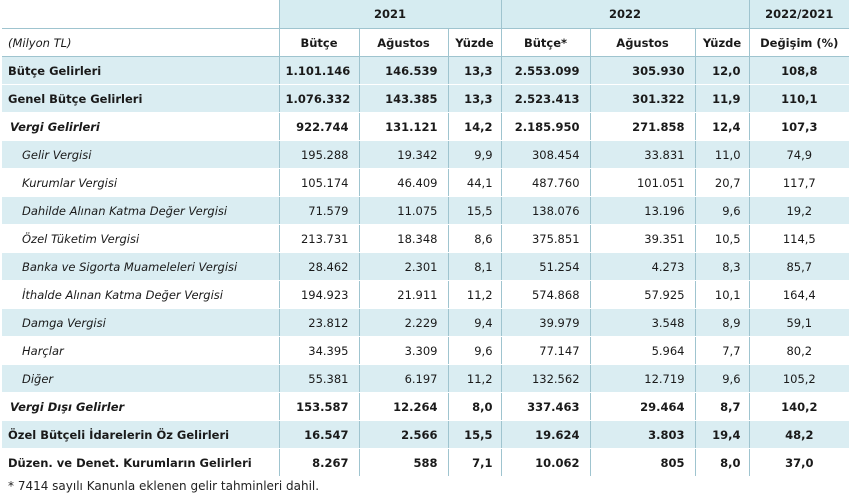  I want to click on cell-d: 108,8, so click(799, 70).